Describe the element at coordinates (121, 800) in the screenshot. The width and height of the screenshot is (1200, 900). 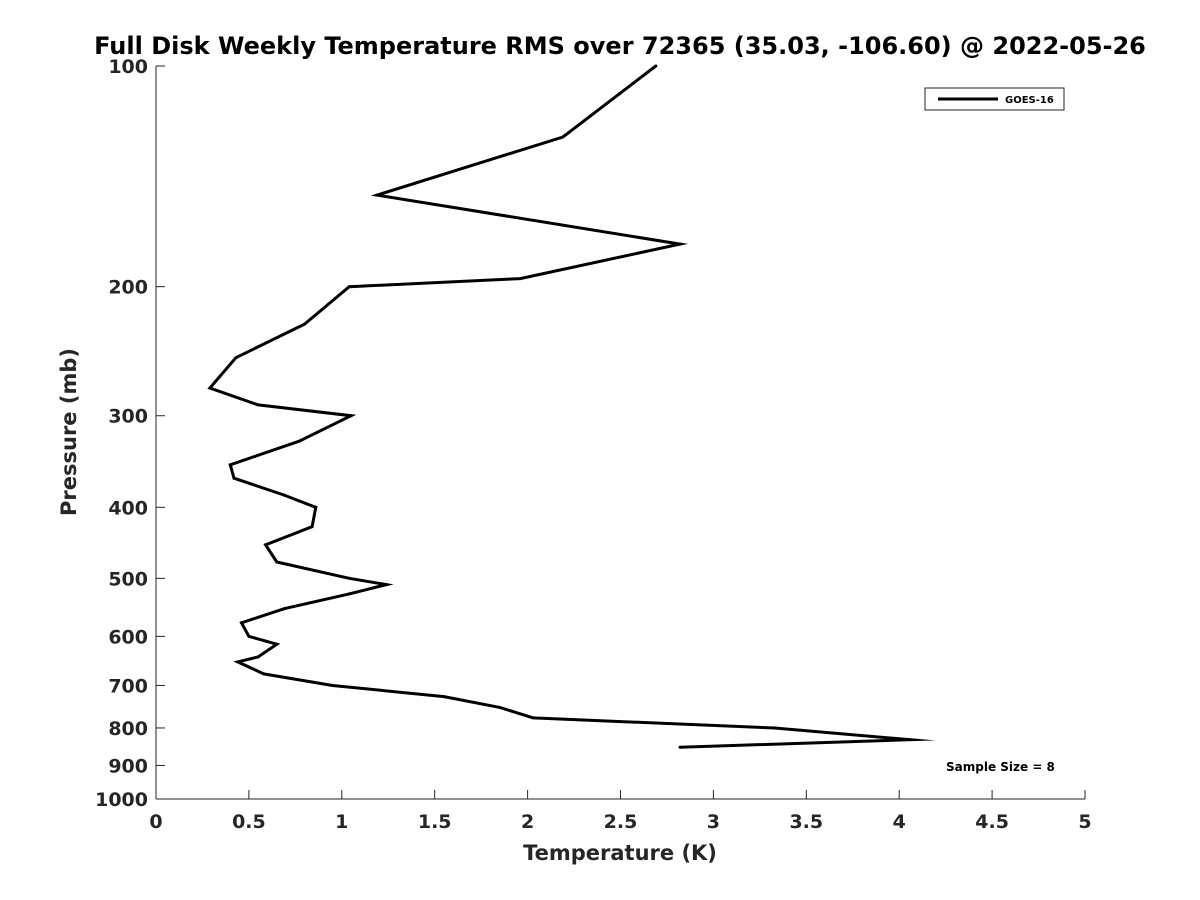
I see `y-tick-label: 1000` at that location.